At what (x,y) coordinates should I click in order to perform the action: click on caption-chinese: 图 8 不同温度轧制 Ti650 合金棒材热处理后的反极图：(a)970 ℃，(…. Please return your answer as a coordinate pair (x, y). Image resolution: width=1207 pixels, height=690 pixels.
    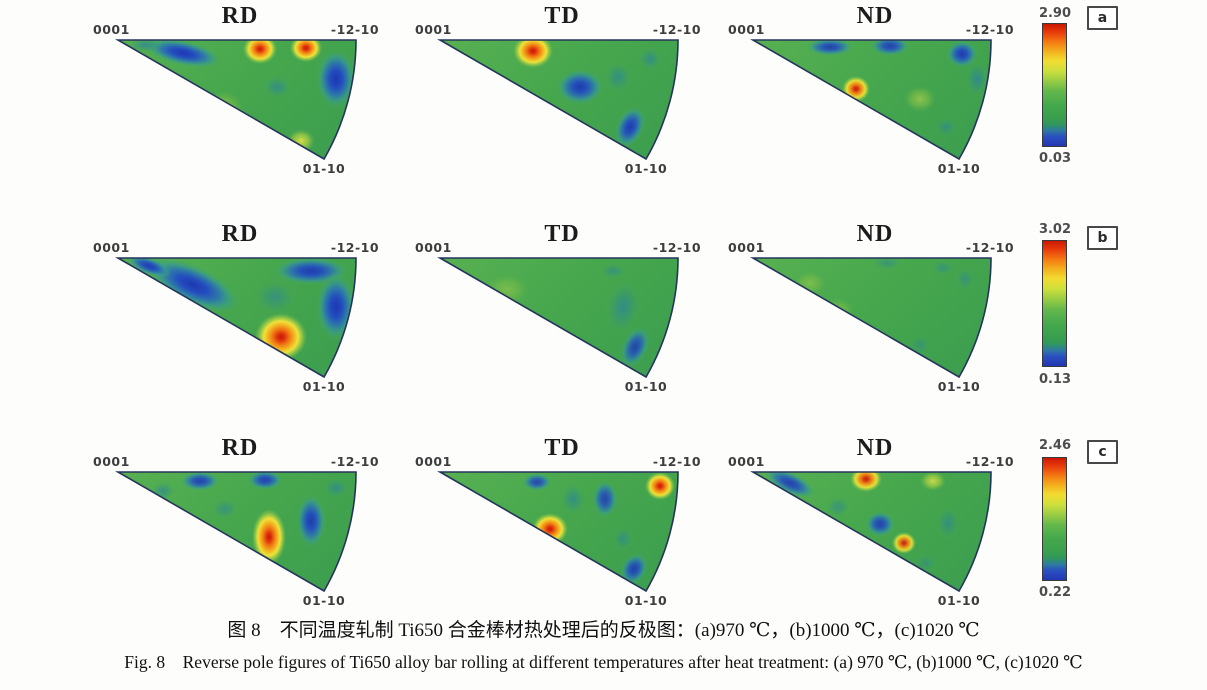
    Looking at the image, I should click on (603, 630).